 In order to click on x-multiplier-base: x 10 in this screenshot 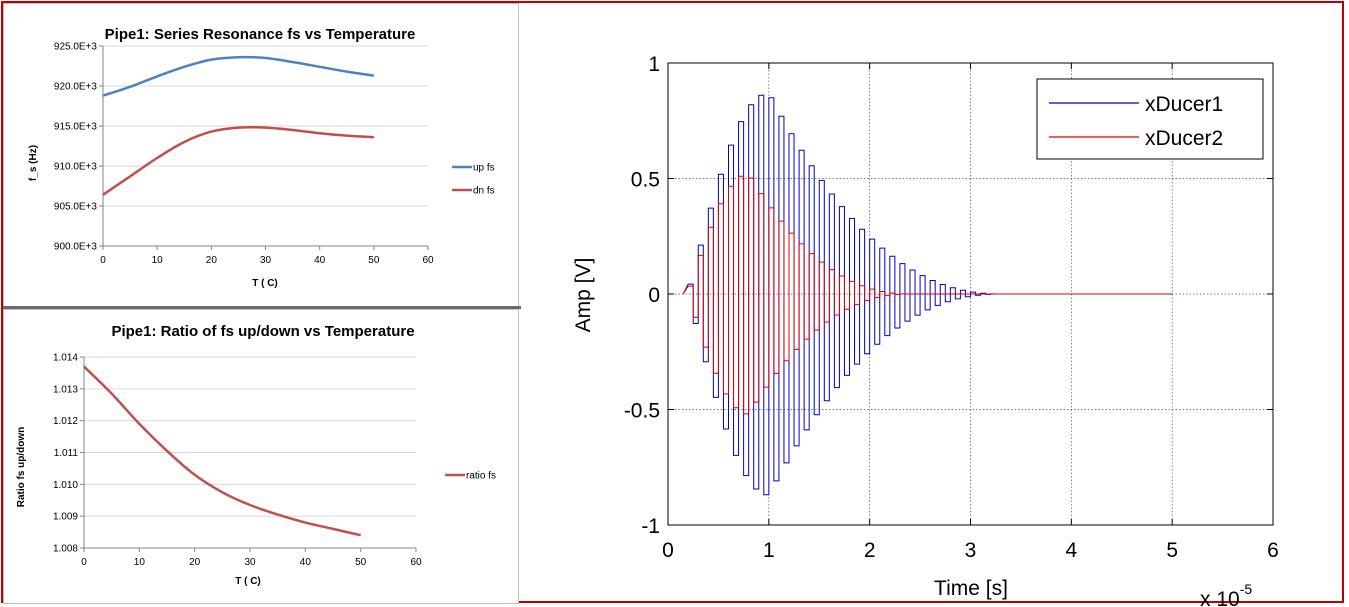, I will do `click(1220, 597)`.